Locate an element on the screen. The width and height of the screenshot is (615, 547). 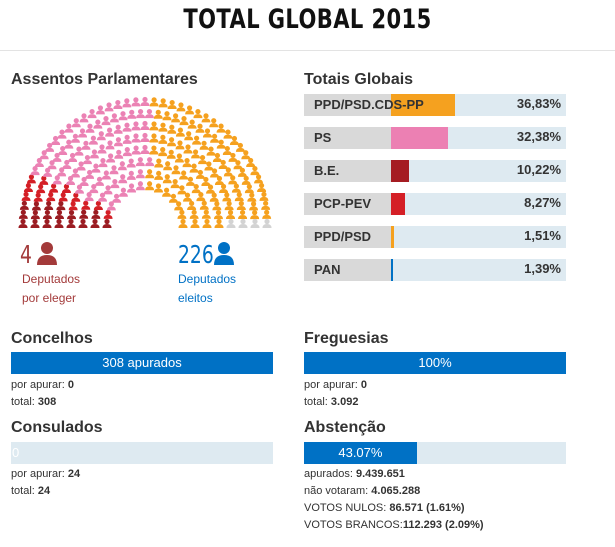
eleitos-label: Deputados eleitos is located at coordinates (207, 288).